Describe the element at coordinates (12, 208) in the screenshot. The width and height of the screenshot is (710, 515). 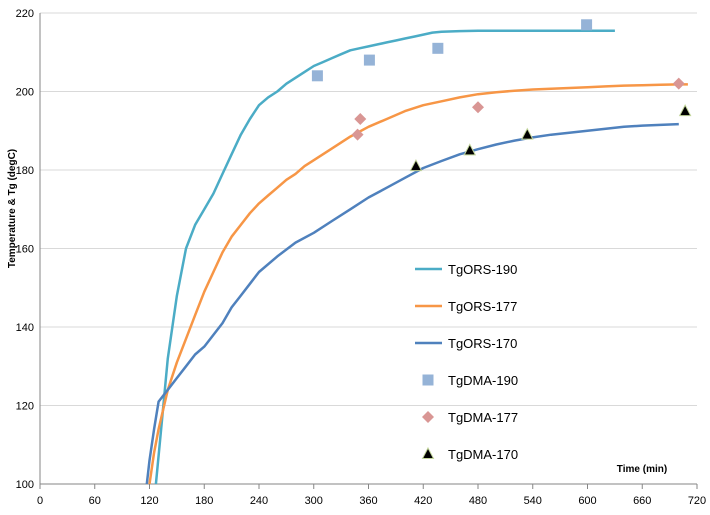
I see `y-axis-title: Temperature & Tg (degC)` at that location.